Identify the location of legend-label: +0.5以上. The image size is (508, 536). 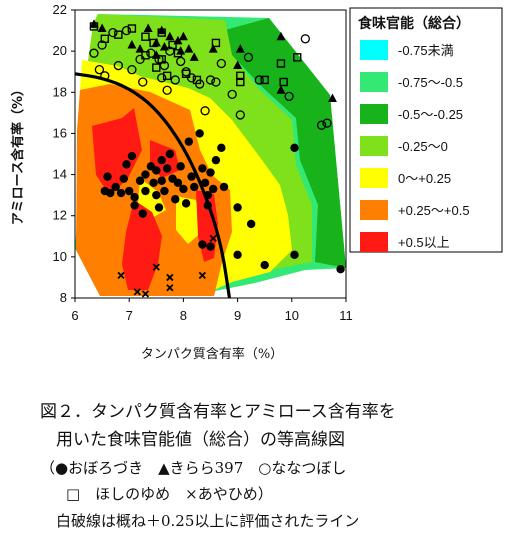
(424, 242).